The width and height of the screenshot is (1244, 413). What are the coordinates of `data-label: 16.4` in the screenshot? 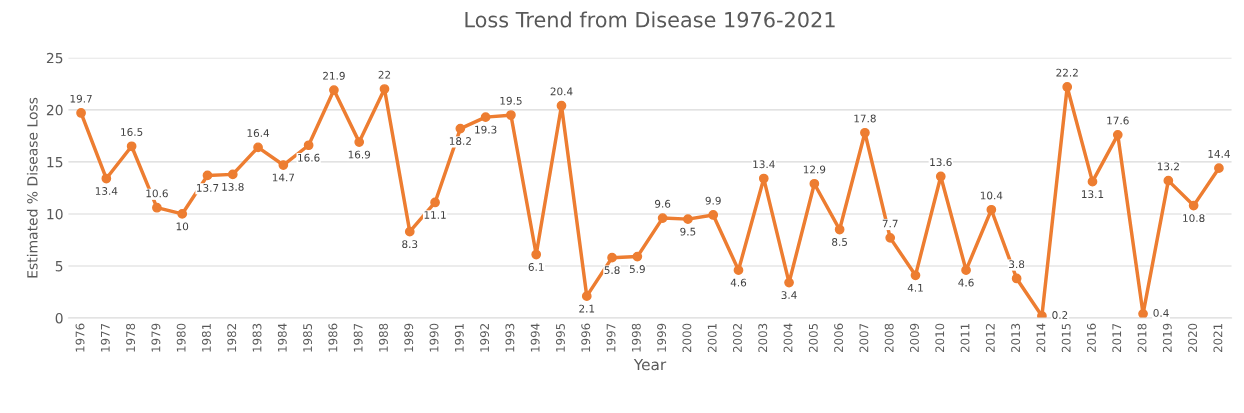 It's located at (258, 133).